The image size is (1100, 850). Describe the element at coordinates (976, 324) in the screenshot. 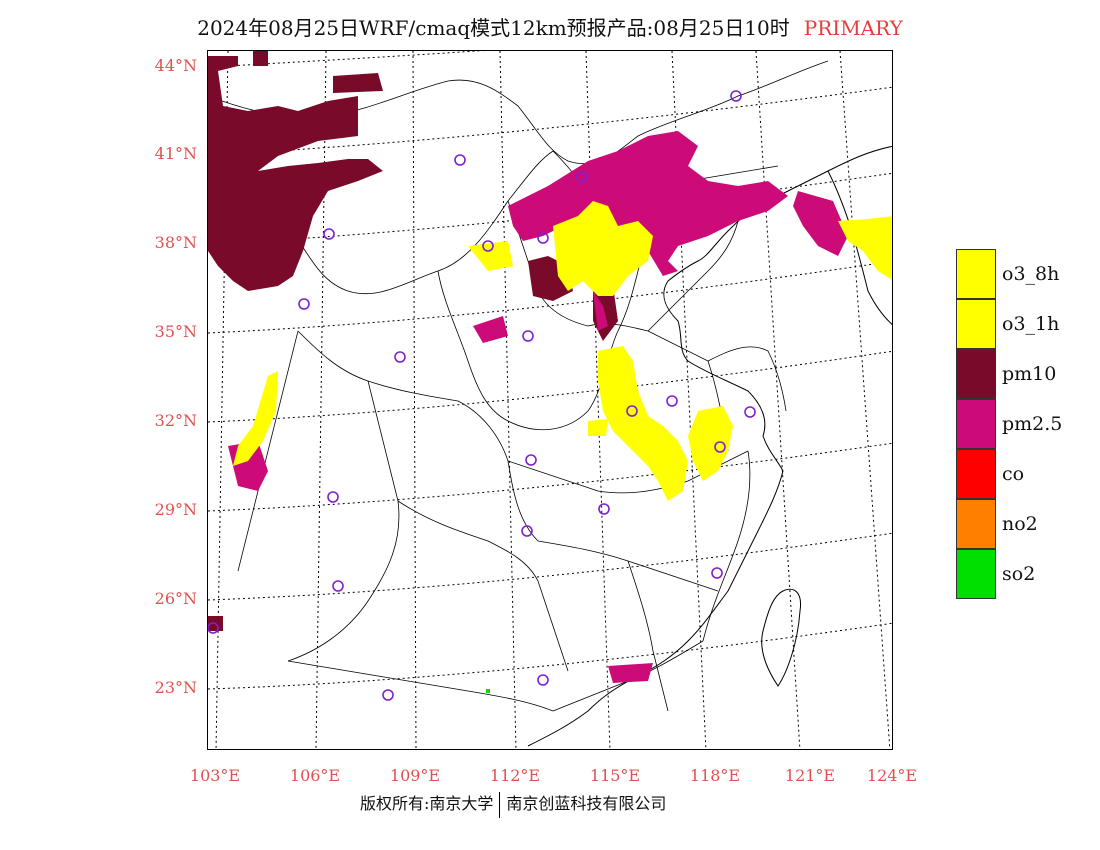

I see `legend-swatch-o3-1h` at that location.